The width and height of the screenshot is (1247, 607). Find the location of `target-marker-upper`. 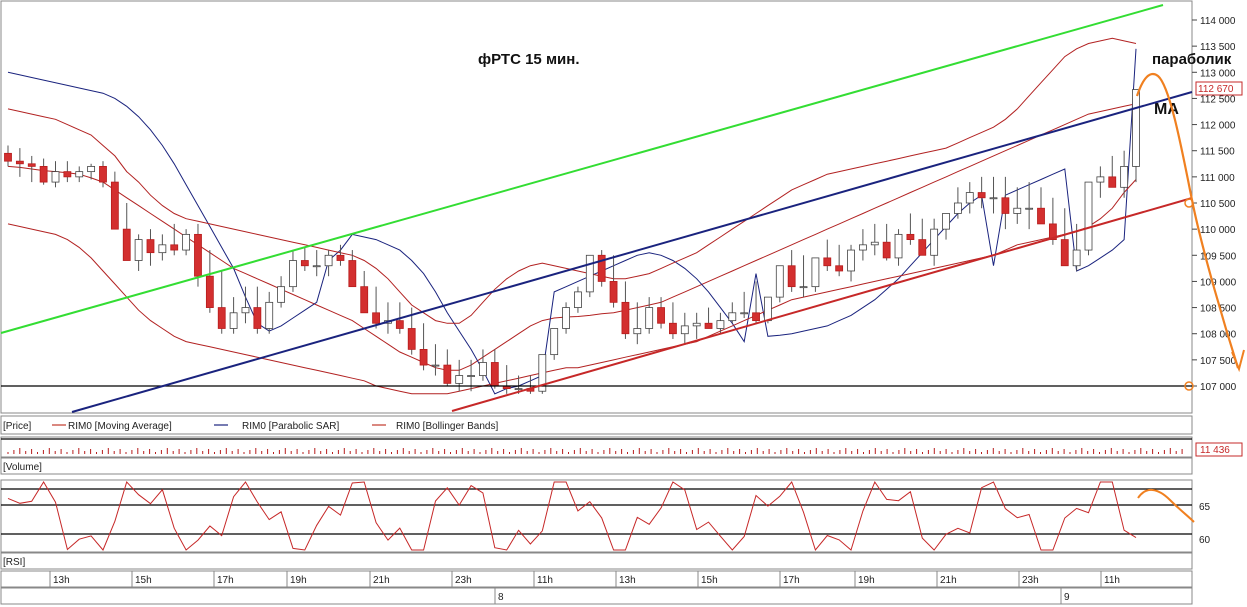

target-marker-upper is located at coordinates (1189, 203).